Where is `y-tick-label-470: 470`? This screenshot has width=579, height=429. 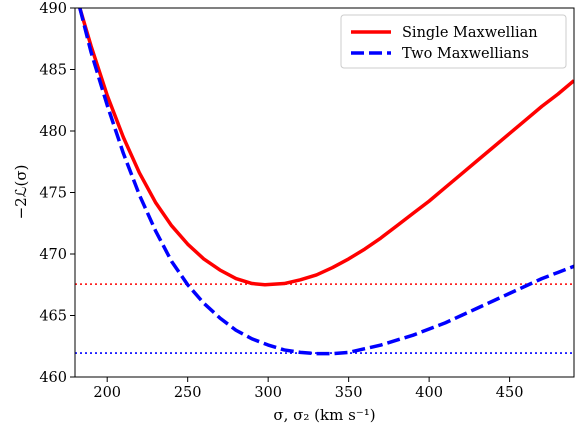
y-tick-label-470: 470 is located at coordinates (53, 255).